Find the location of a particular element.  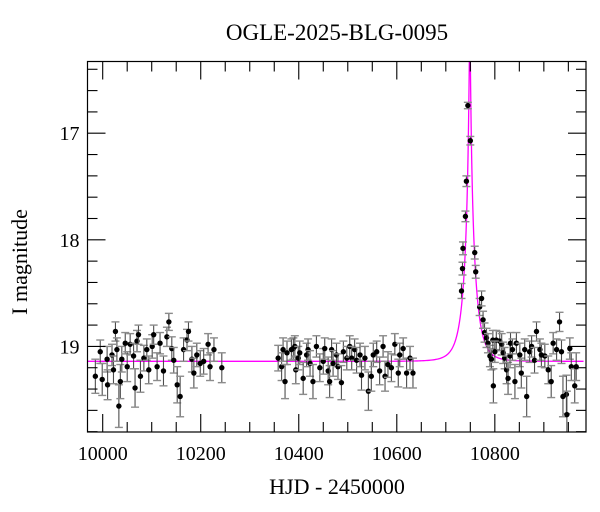

y-tick-label: 18 is located at coordinates (70, 241).